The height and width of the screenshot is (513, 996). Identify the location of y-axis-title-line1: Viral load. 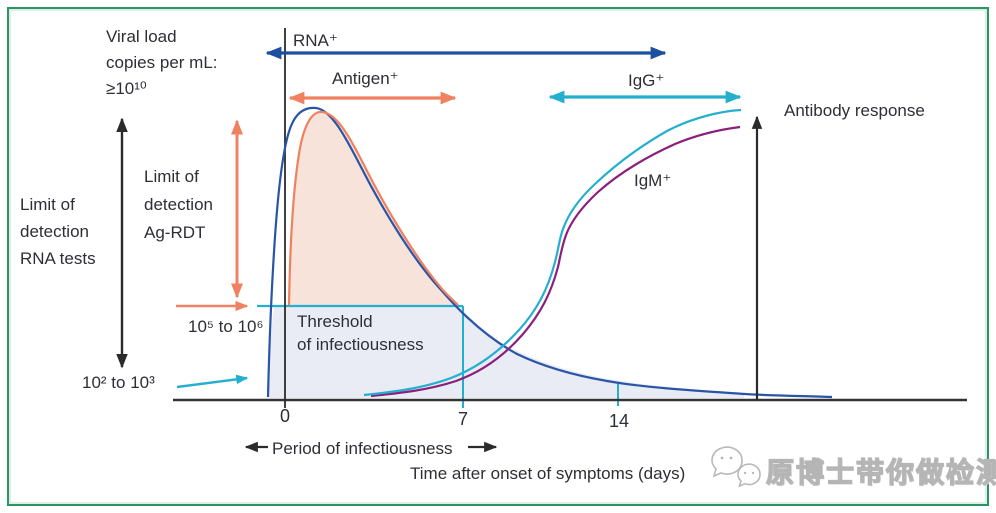
(141, 36).